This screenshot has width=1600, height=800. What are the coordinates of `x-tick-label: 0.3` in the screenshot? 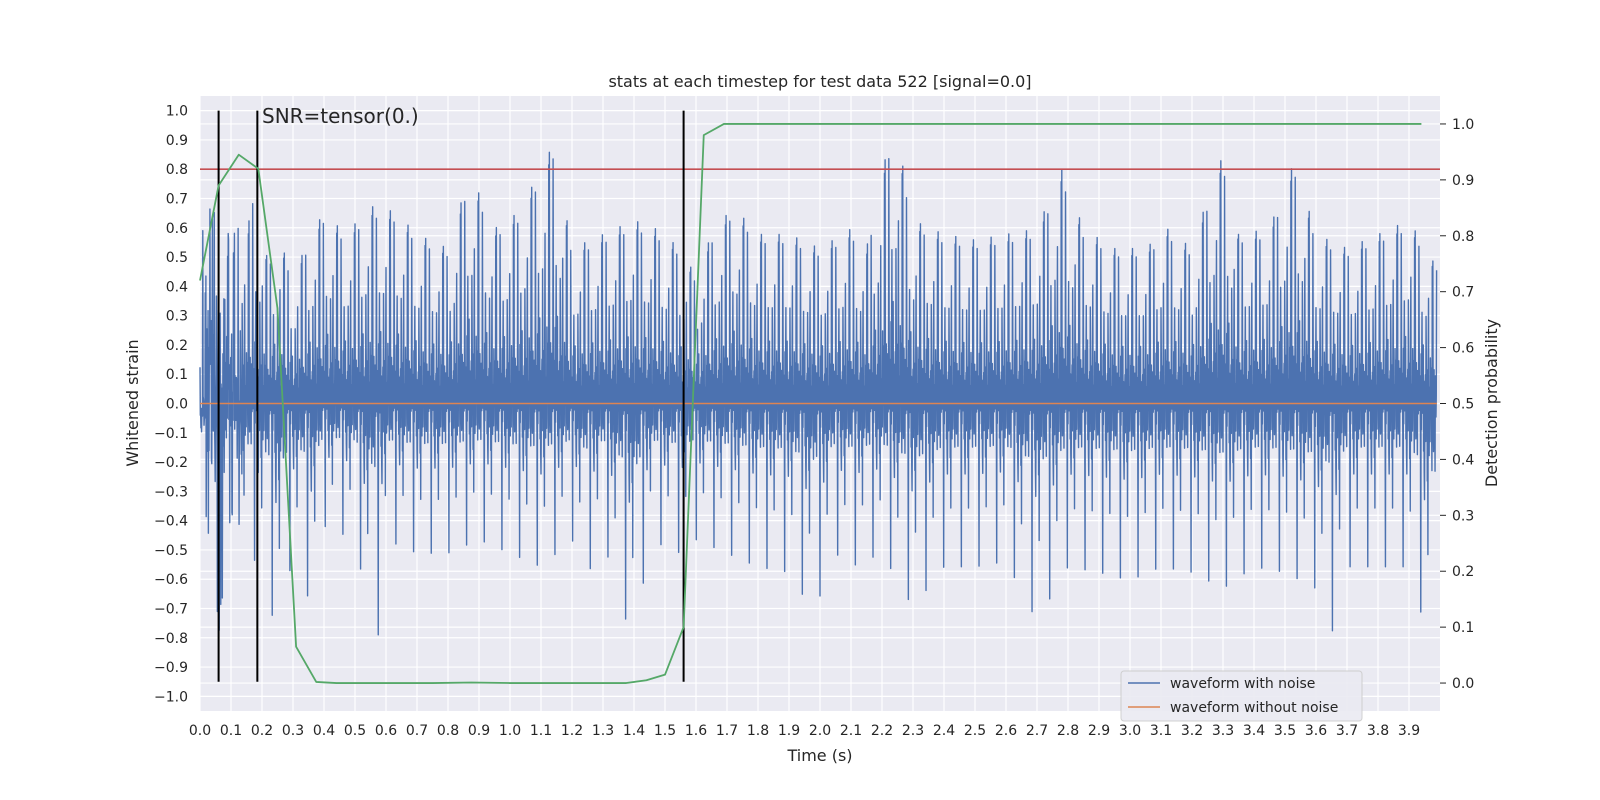 It's located at (293, 731).